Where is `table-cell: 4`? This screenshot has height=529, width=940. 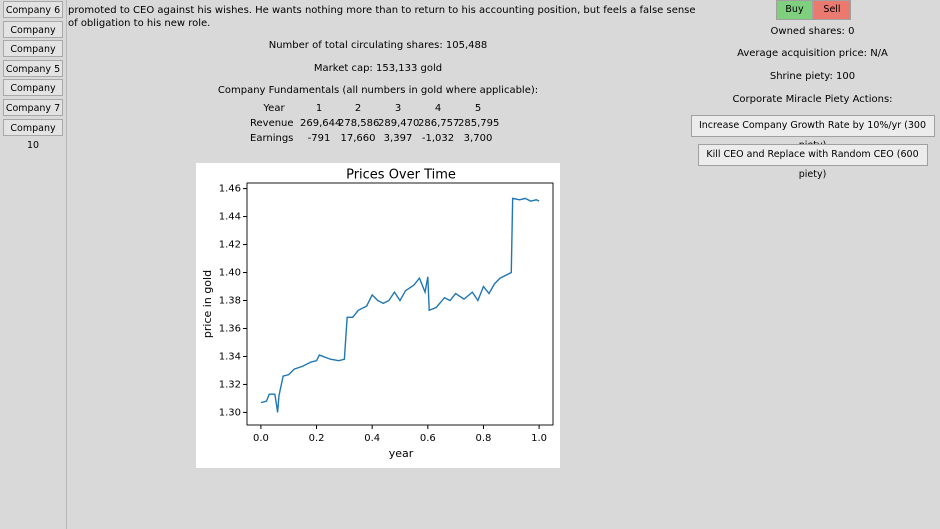
table-cell: 4 is located at coordinates (438, 108).